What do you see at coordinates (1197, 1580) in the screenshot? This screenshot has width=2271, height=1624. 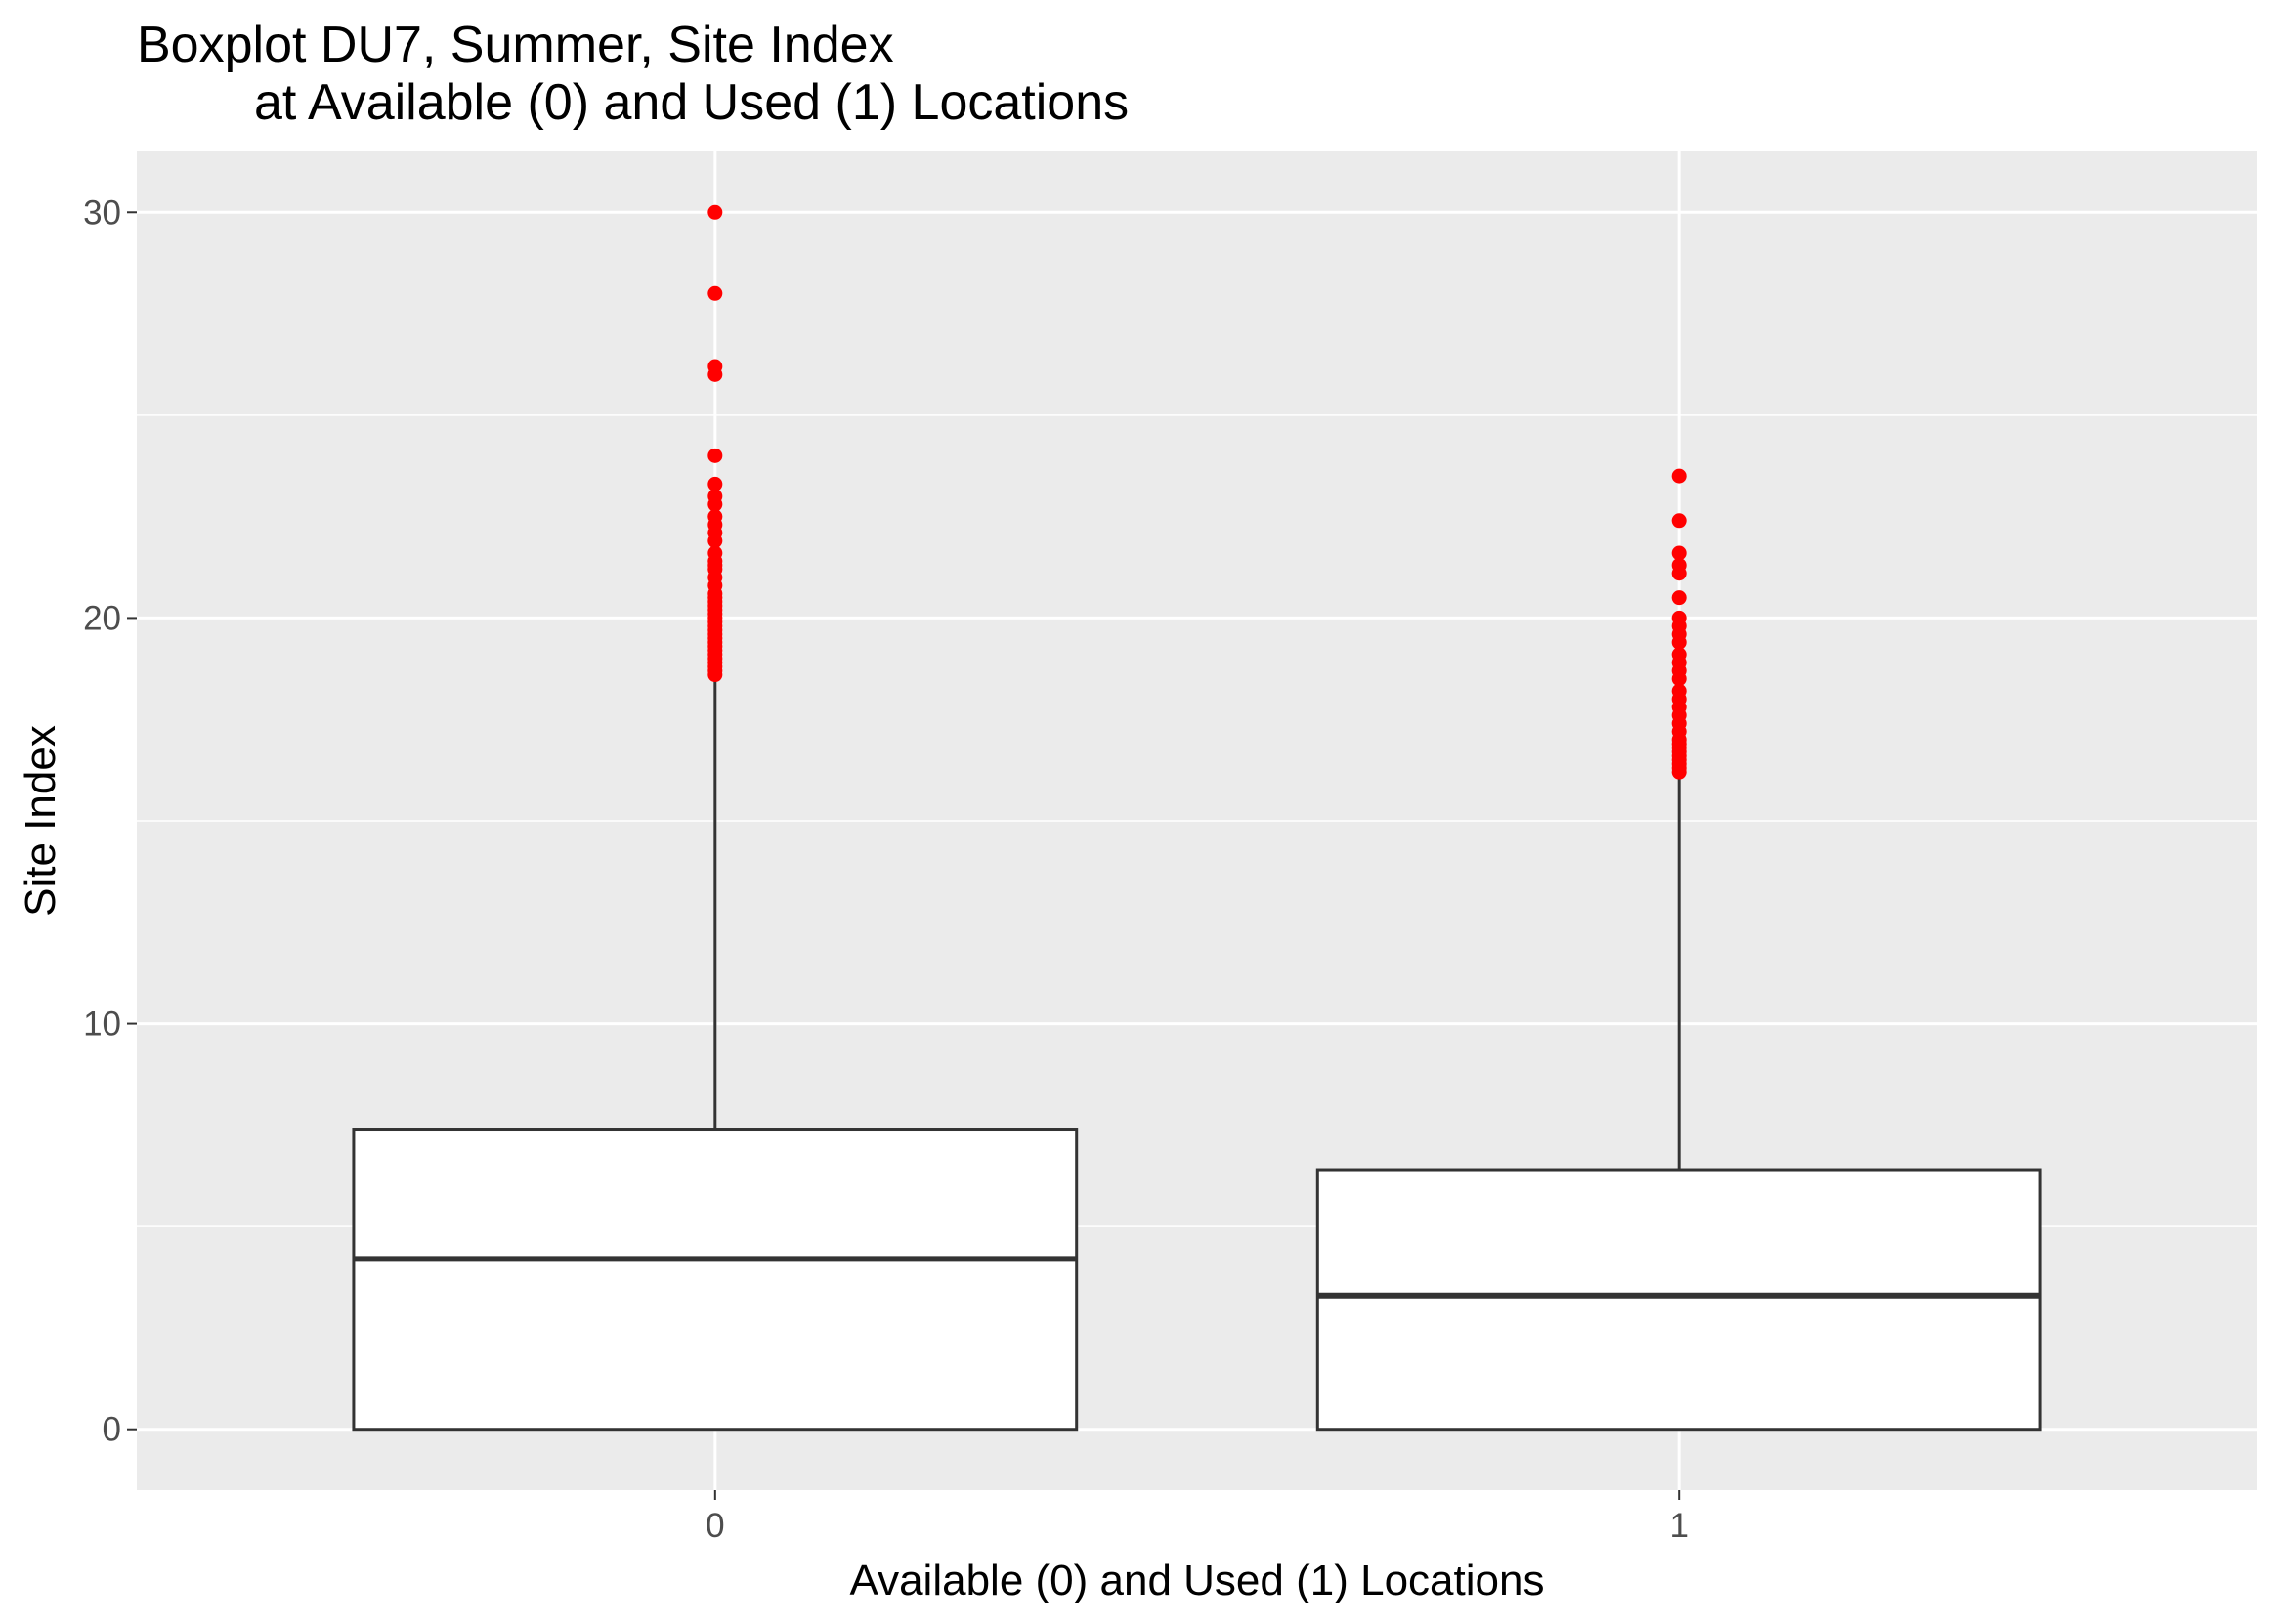 I see `x-axis-title: Available (0) and Used (1) Locations` at bounding box center [1197, 1580].